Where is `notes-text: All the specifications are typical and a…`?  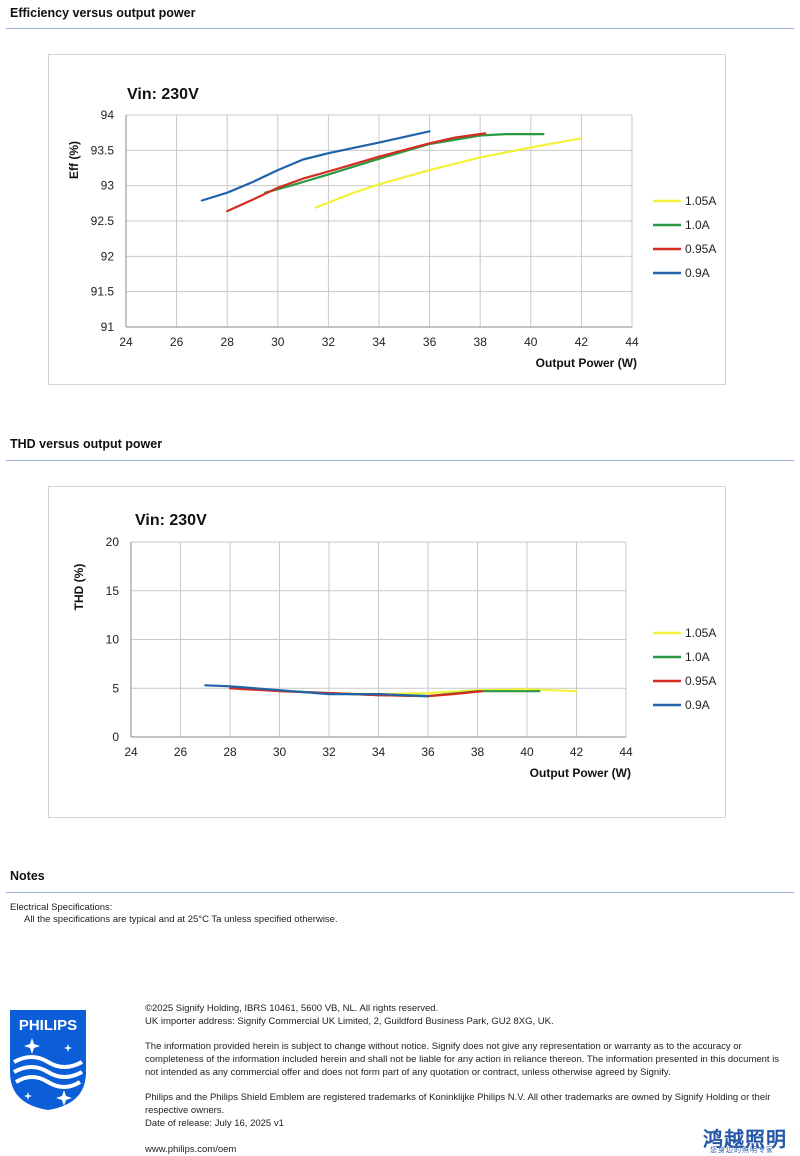
notes-text: All the specifications are typical and a… is located at coordinates (181, 919).